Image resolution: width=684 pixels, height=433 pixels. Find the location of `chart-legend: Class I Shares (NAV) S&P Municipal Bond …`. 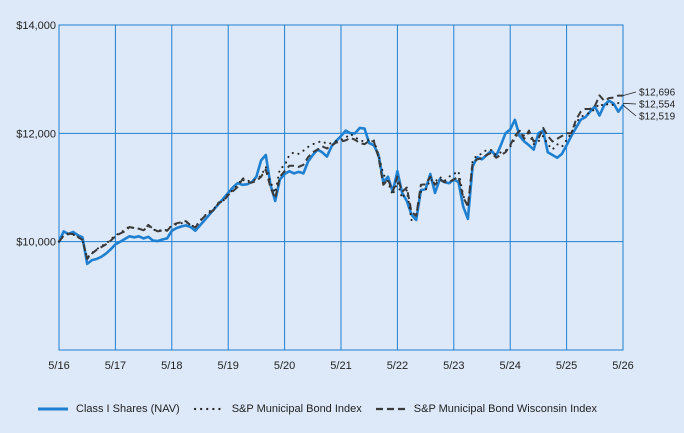

chart-legend: Class I Shares (NAV) S&P Municipal Bond … is located at coordinates (324, 409).